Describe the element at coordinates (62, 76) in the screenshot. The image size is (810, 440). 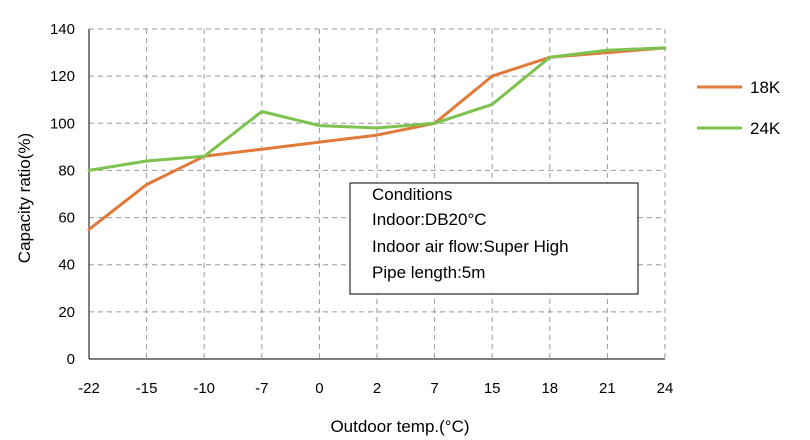
I see `y-tick-label: 120` at that location.